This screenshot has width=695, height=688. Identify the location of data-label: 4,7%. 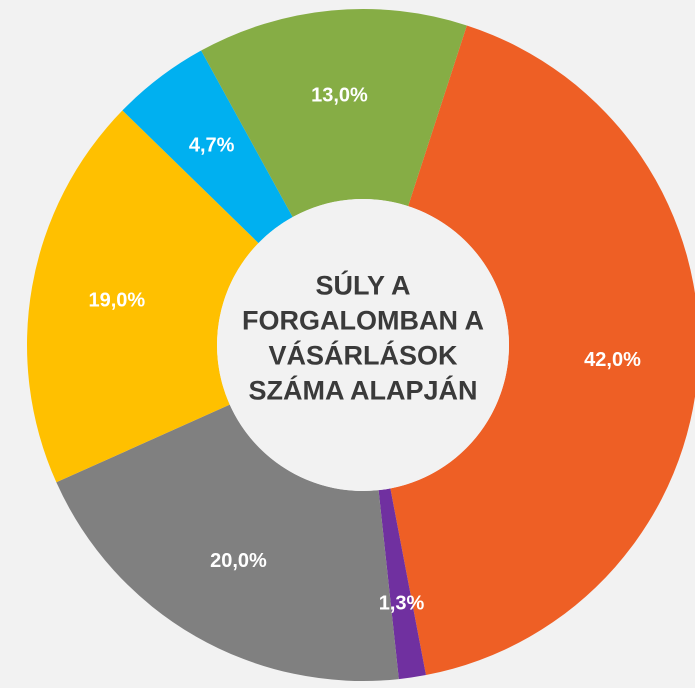
(212, 145).